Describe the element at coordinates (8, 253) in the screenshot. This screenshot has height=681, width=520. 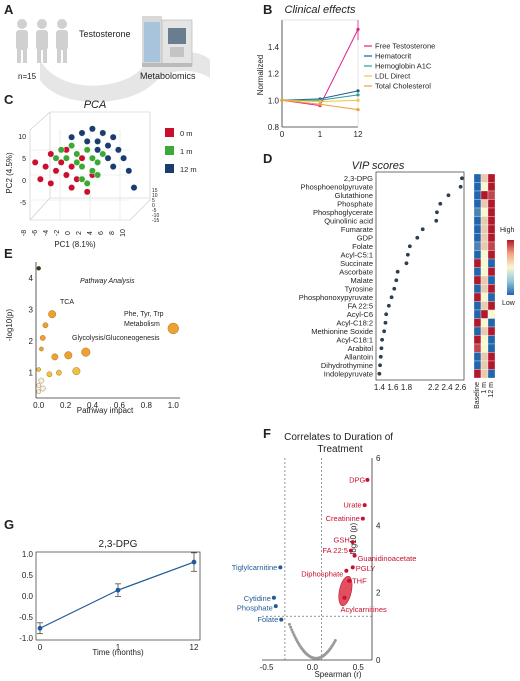
I see `panel-letter-e: E` at that location.